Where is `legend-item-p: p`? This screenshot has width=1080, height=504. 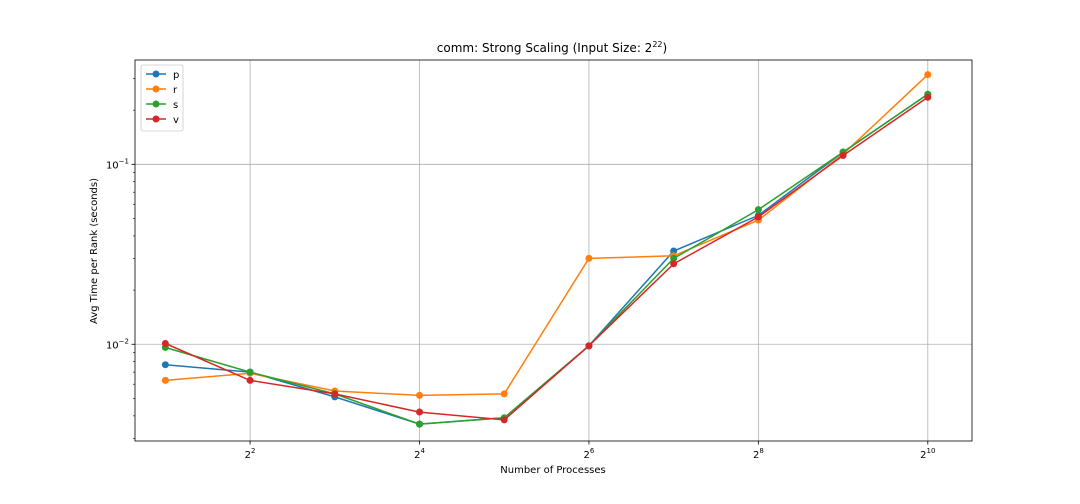
legend-item-p: p is located at coordinates (162, 75).